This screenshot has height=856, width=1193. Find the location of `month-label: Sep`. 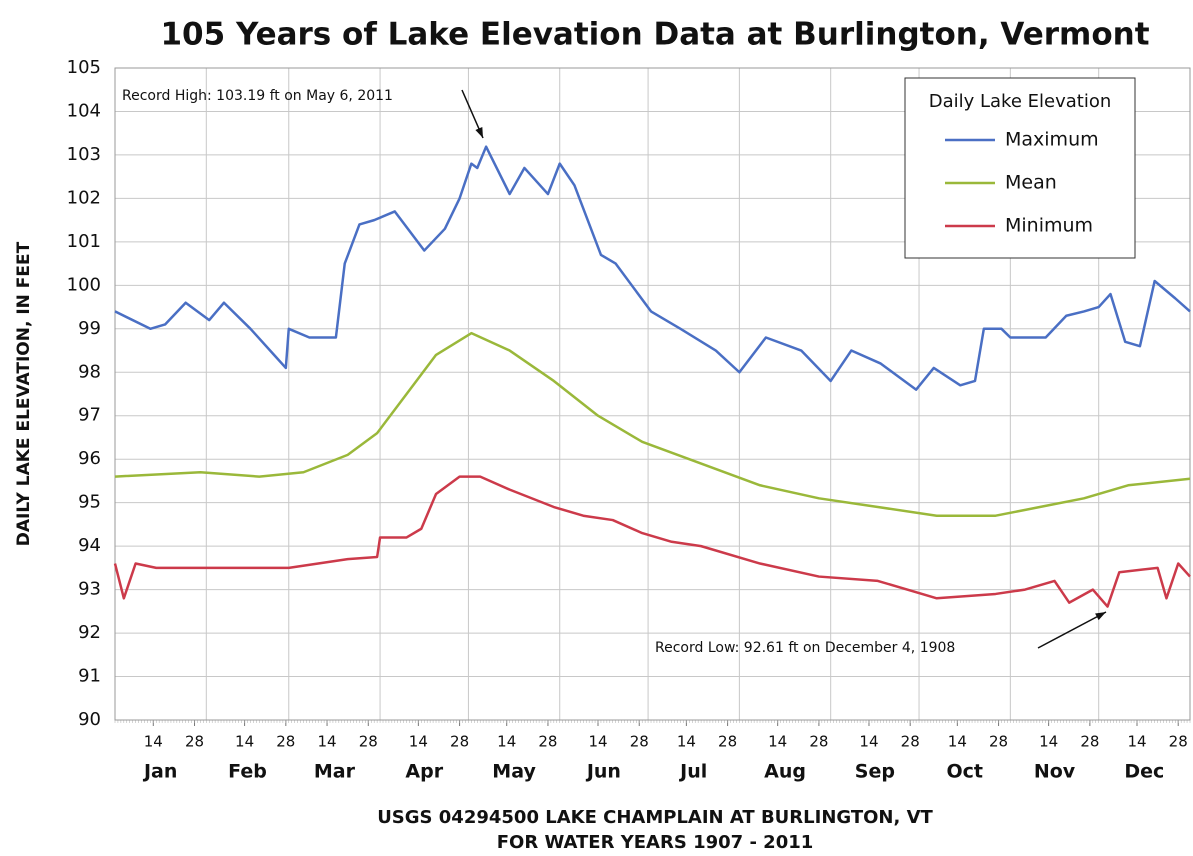

month-label: Sep is located at coordinates (875, 772).